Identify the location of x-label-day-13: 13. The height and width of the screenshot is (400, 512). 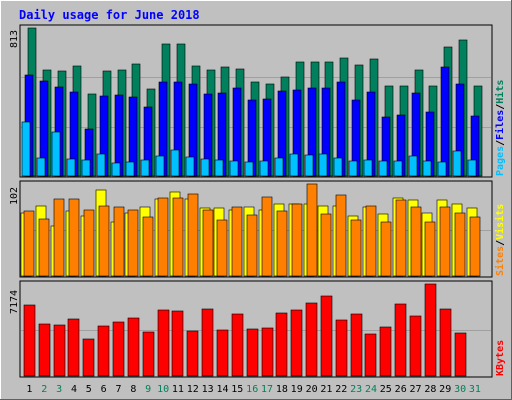
(208, 389).